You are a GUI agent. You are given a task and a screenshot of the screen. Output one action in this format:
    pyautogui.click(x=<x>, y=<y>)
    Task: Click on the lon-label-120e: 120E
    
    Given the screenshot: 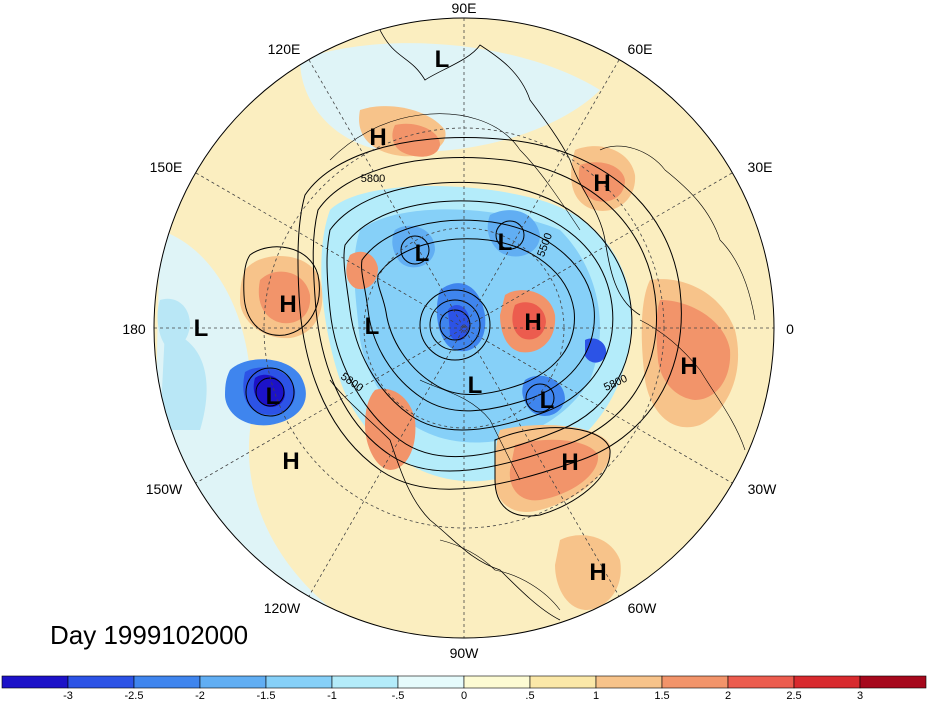 What is the action you would take?
    pyautogui.click(x=284, y=49)
    